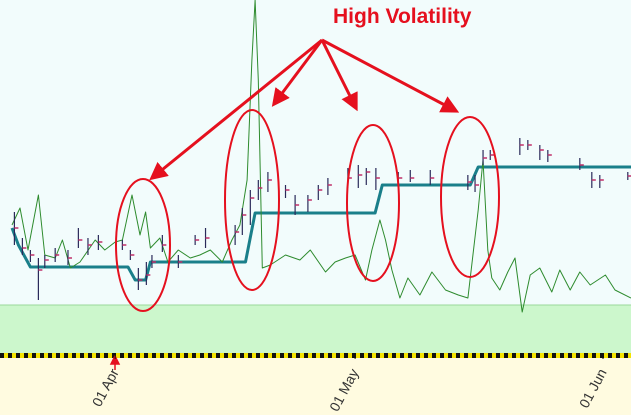 The width and height of the screenshot is (631, 415). What do you see at coordinates (402, 16) in the screenshot?
I see `annotation: High Volatility` at bounding box center [402, 16].